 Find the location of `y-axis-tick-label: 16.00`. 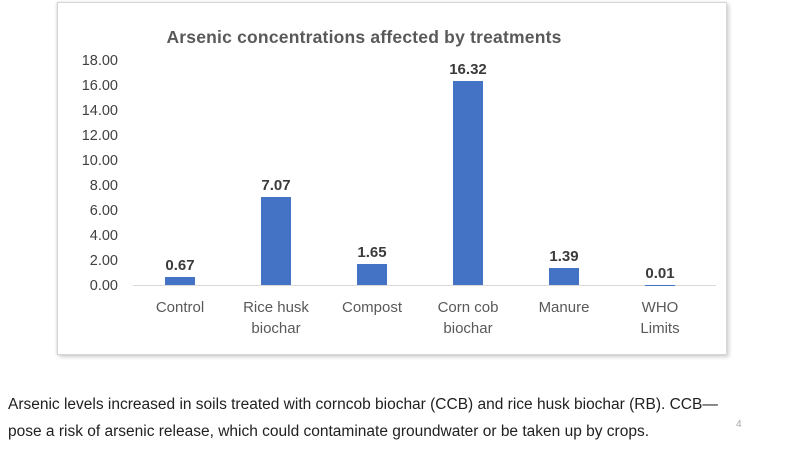

y-axis-tick-label: 16.00 is located at coordinates (99, 86).